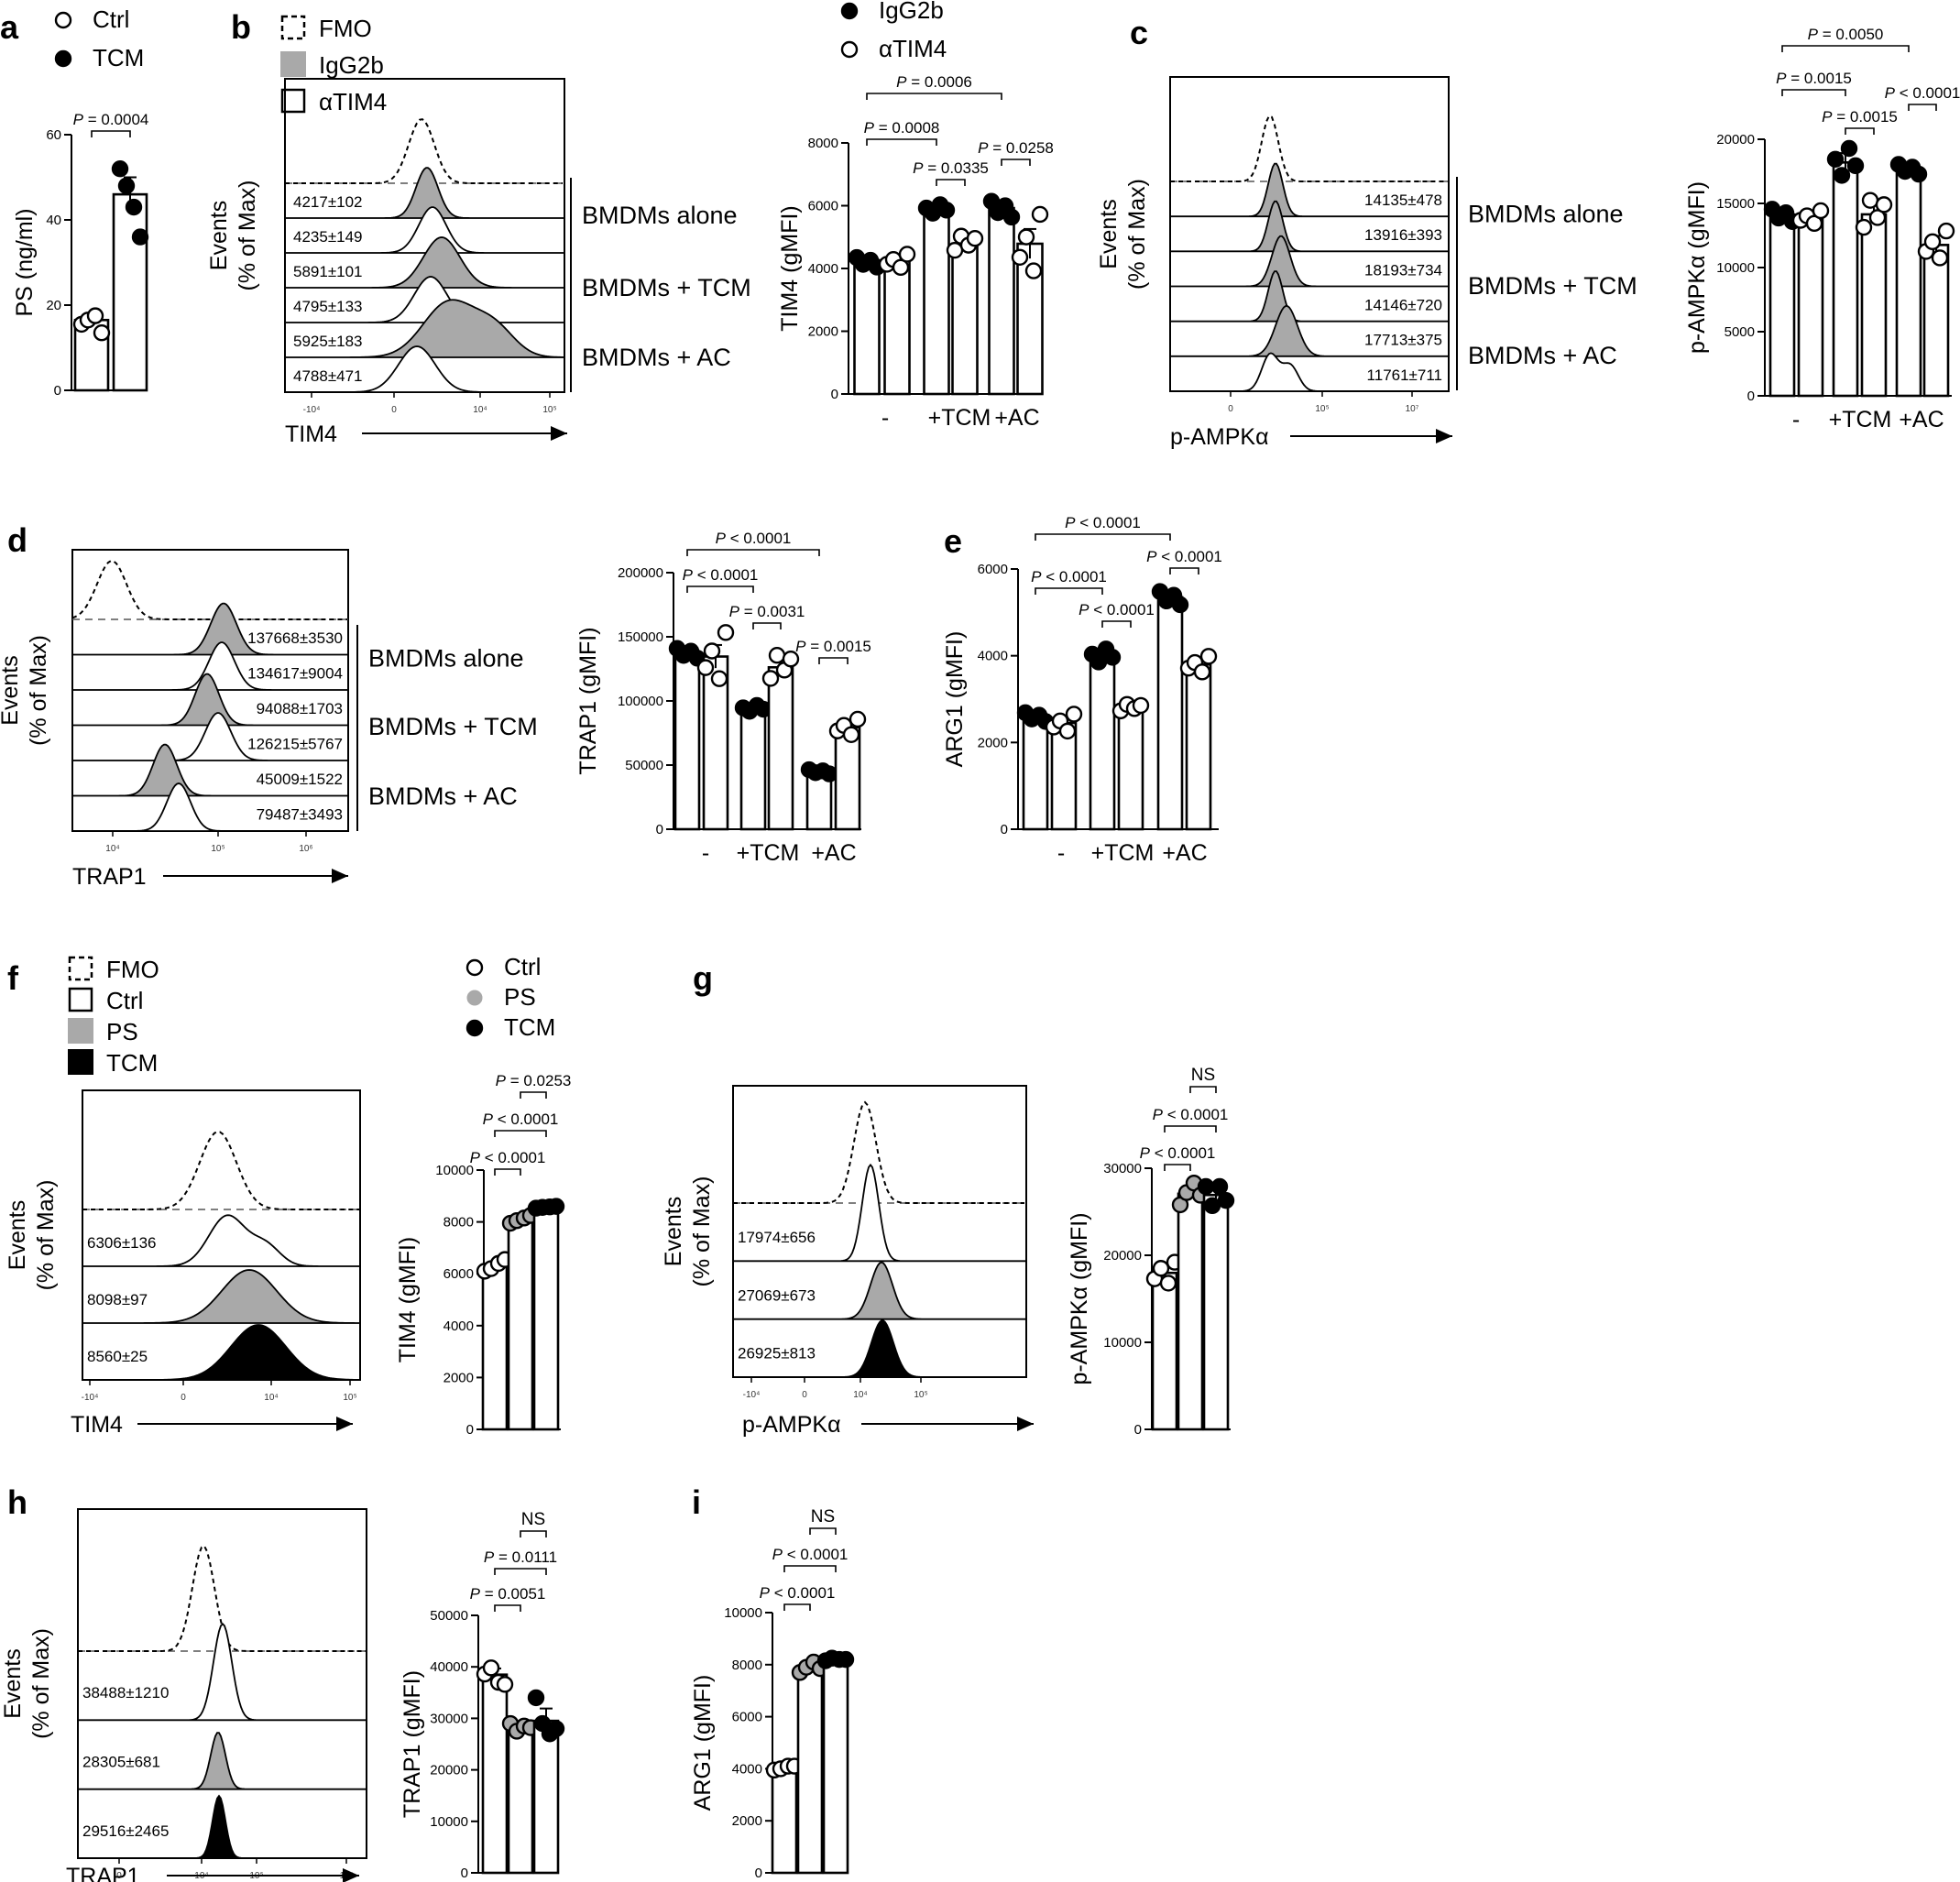 Image resolution: width=1960 pixels, height=1882 pixels. I want to click on panel-label-i: i, so click(696, 1502).